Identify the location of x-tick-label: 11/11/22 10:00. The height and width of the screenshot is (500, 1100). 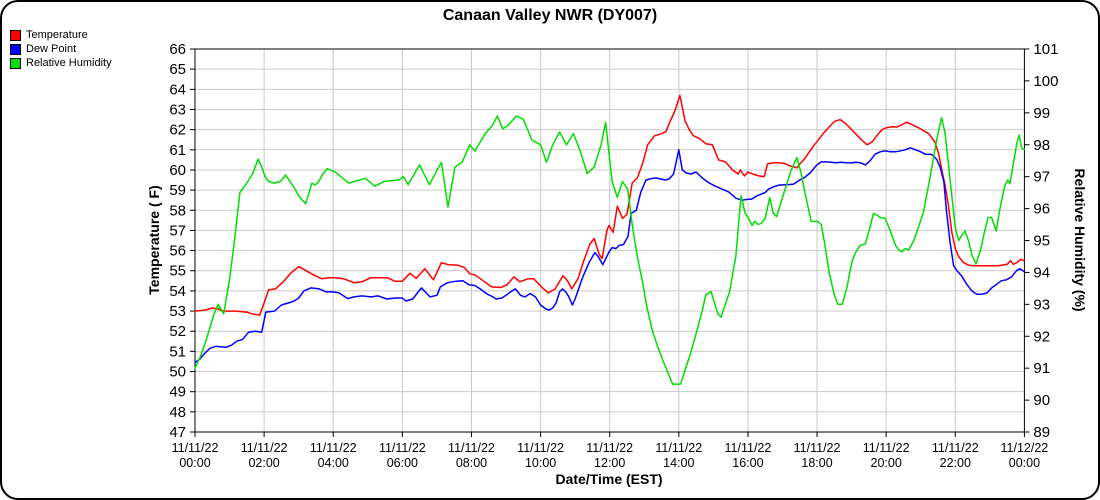
(540, 455).